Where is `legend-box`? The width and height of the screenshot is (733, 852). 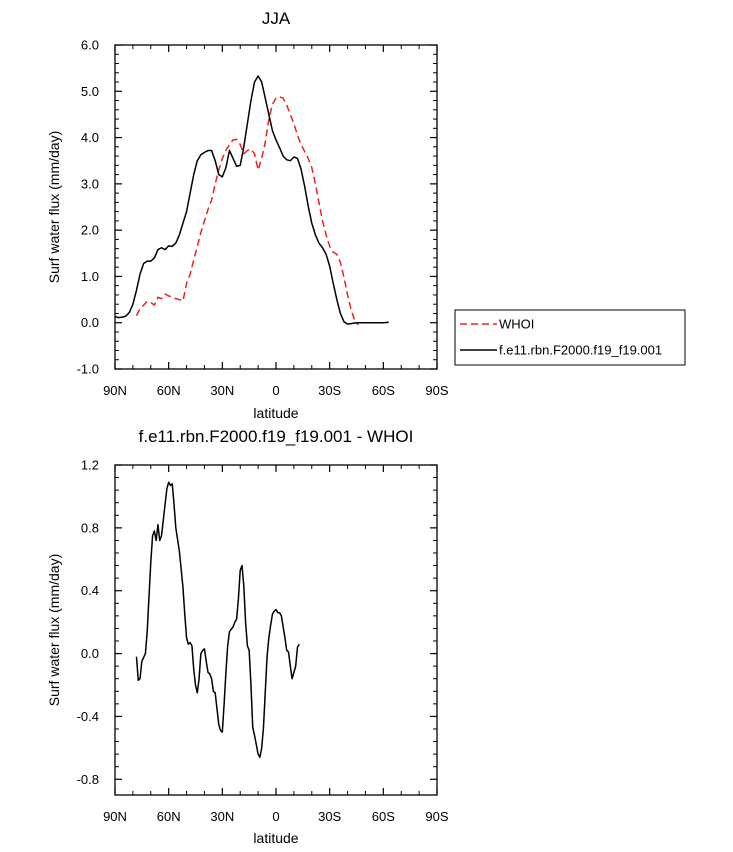 legend-box is located at coordinates (570, 337).